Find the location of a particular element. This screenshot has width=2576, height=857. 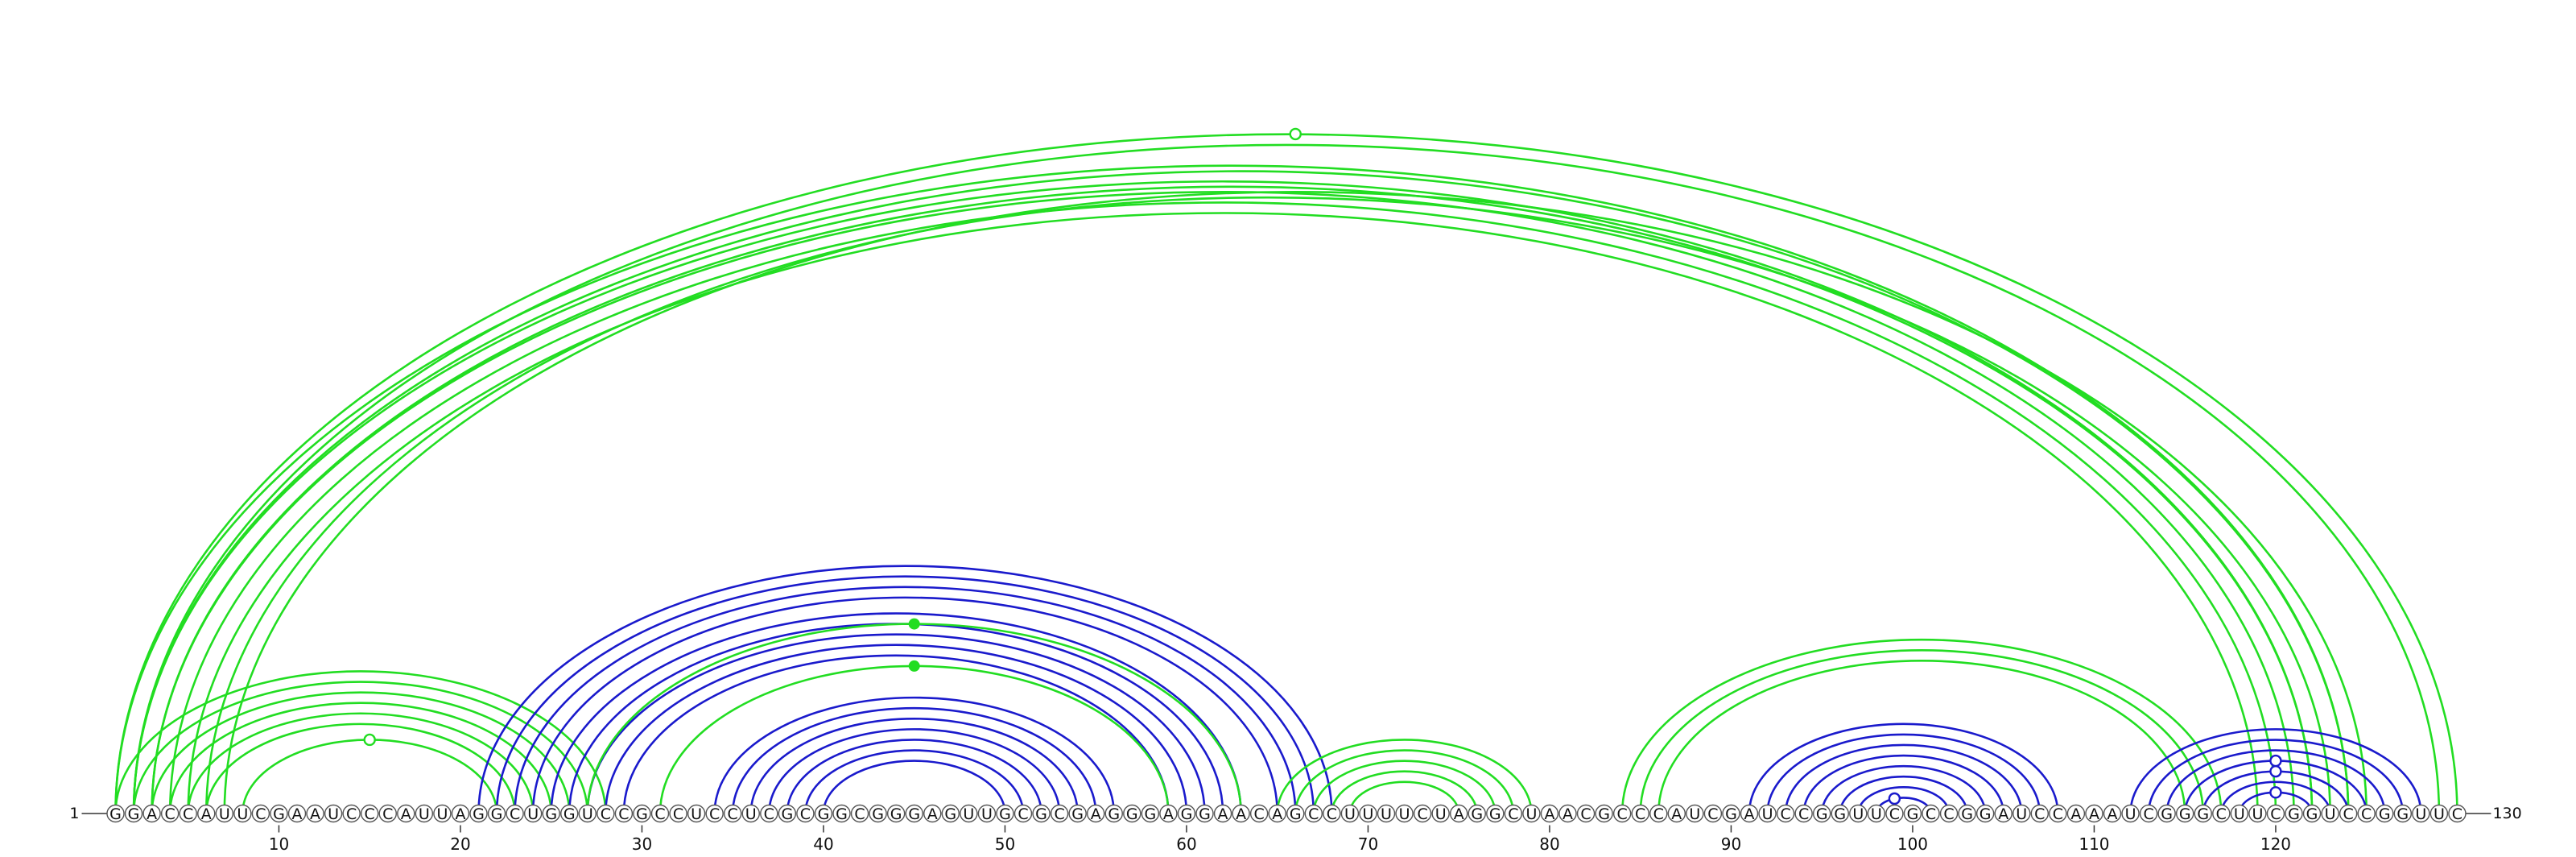

open-arc-marker is located at coordinates (2275, 792).